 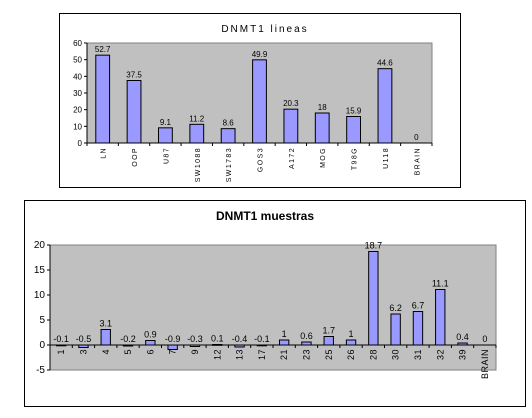 What do you see at coordinates (166, 122) in the screenshot?
I see `data-label: 9.1` at bounding box center [166, 122].